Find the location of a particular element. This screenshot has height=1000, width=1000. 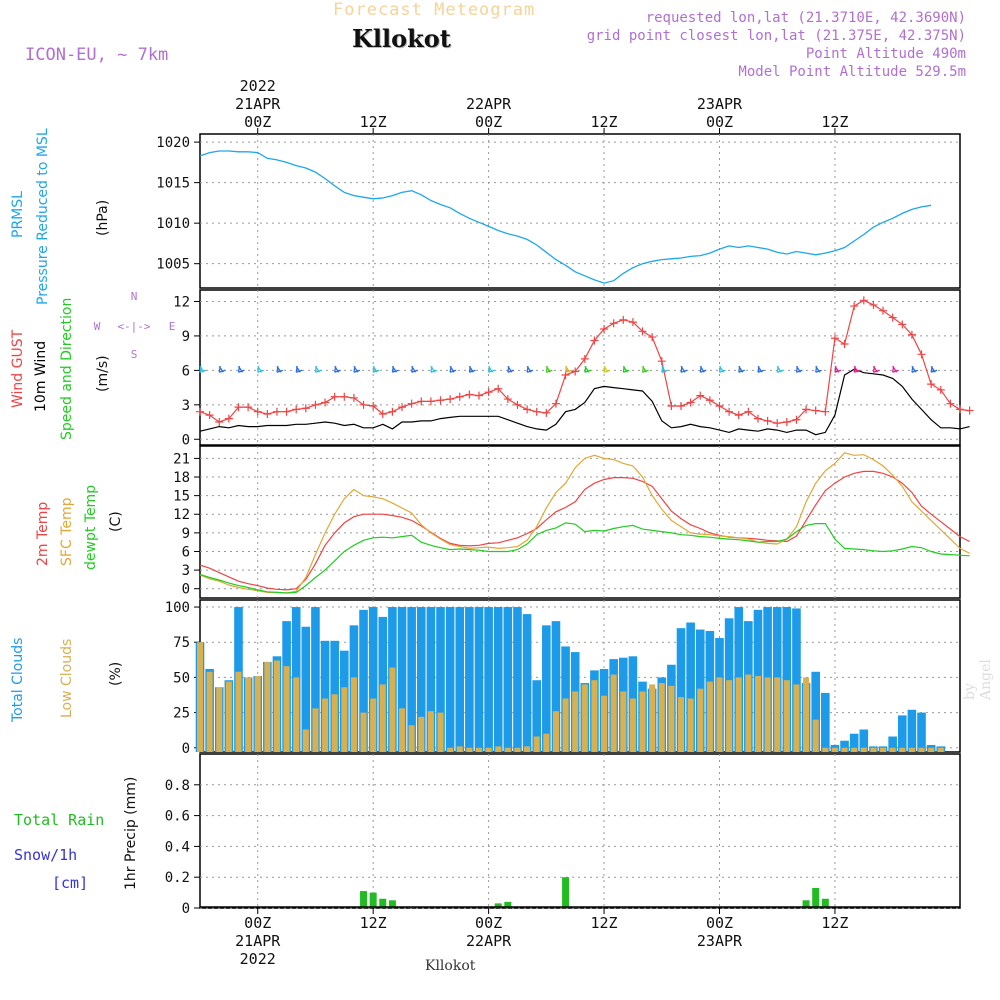

meteogram-title: Forecast Meteogram is located at coordinates (434, 10).